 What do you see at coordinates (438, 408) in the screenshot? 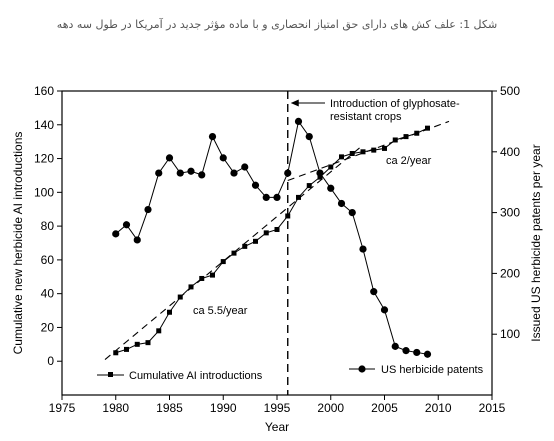
I see `x-tick-label: 2010` at bounding box center [438, 408].